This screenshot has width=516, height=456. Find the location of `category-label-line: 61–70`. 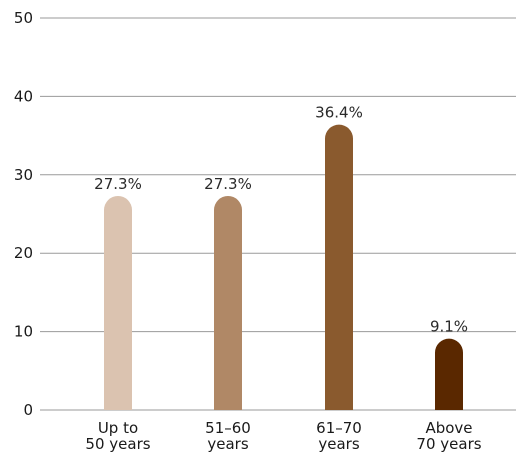

category-label-line: 61–70 is located at coordinates (339, 428).